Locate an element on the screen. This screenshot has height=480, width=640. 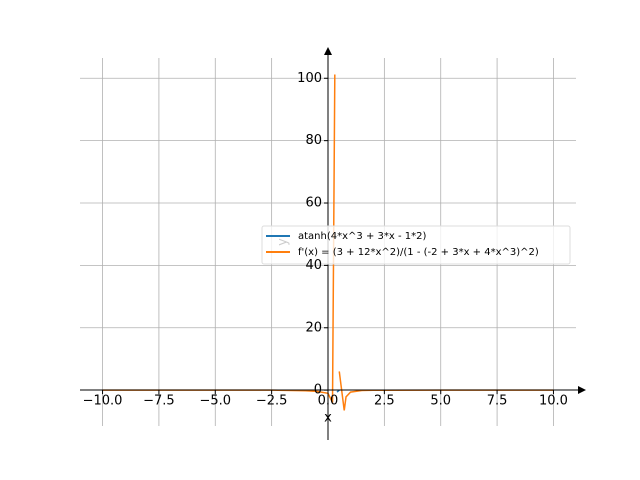
y-arrow is located at coordinates (328, 51).